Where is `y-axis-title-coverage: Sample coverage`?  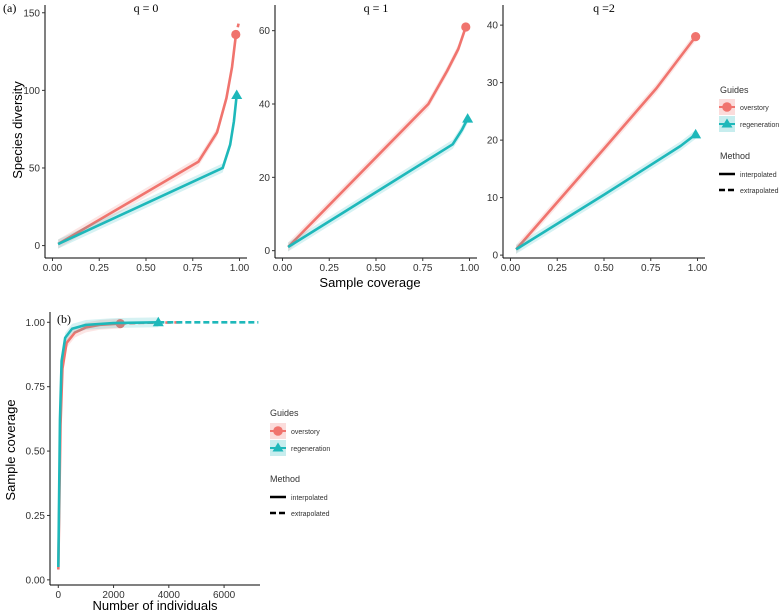
y-axis-title-coverage: Sample coverage is located at coordinates (10, 449).